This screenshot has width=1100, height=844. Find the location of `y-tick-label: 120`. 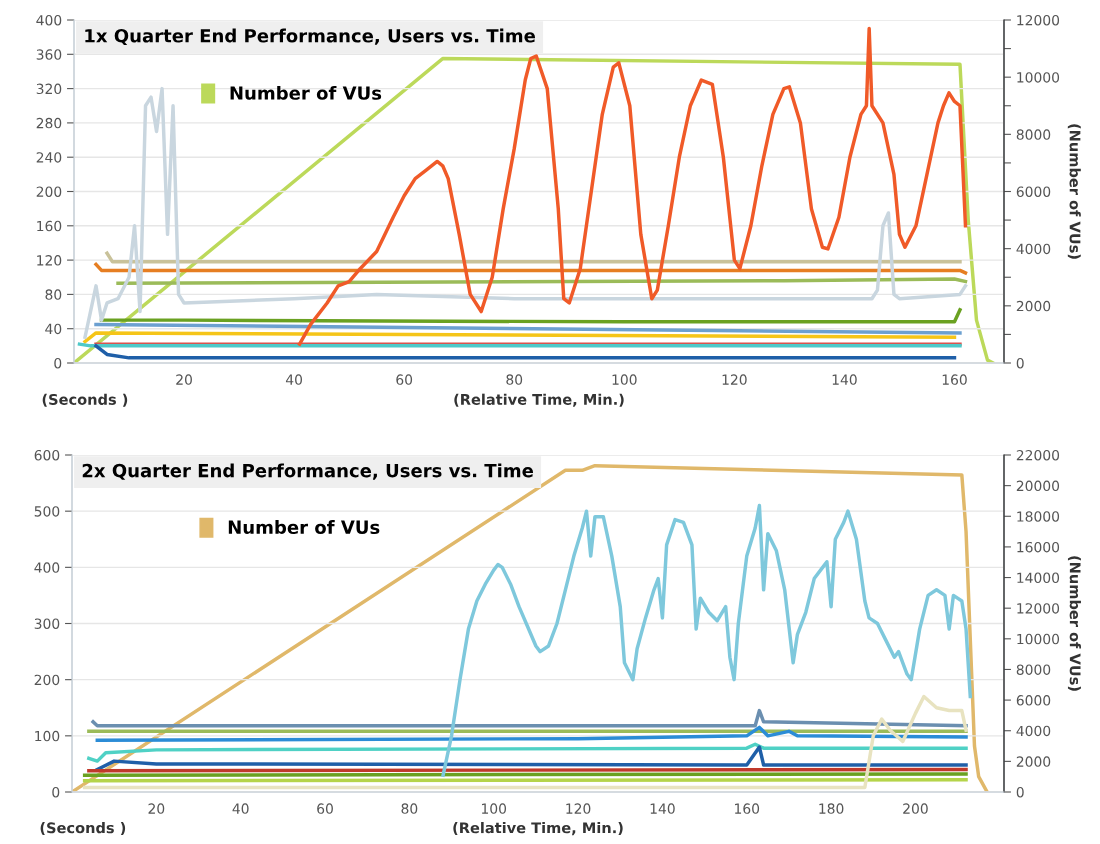

y-tick-label: 120 is located at coordinates (49, 260).